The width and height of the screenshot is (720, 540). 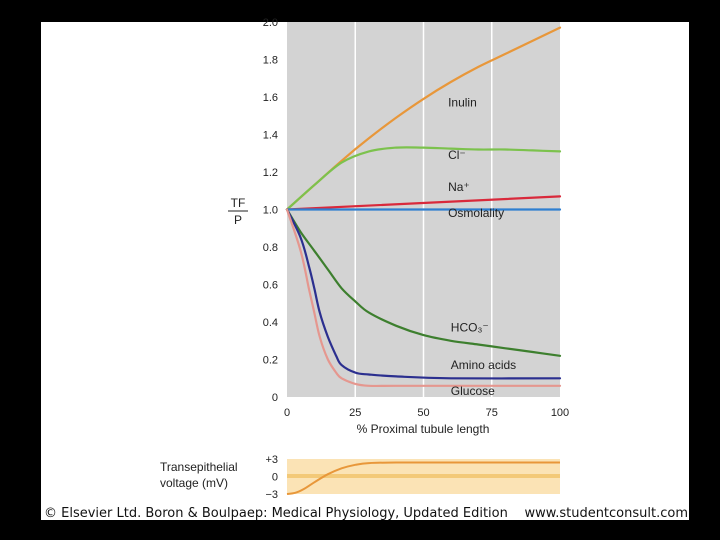 I want to click on y-axis-label-numerator: TF, so click(x=238, y=203).